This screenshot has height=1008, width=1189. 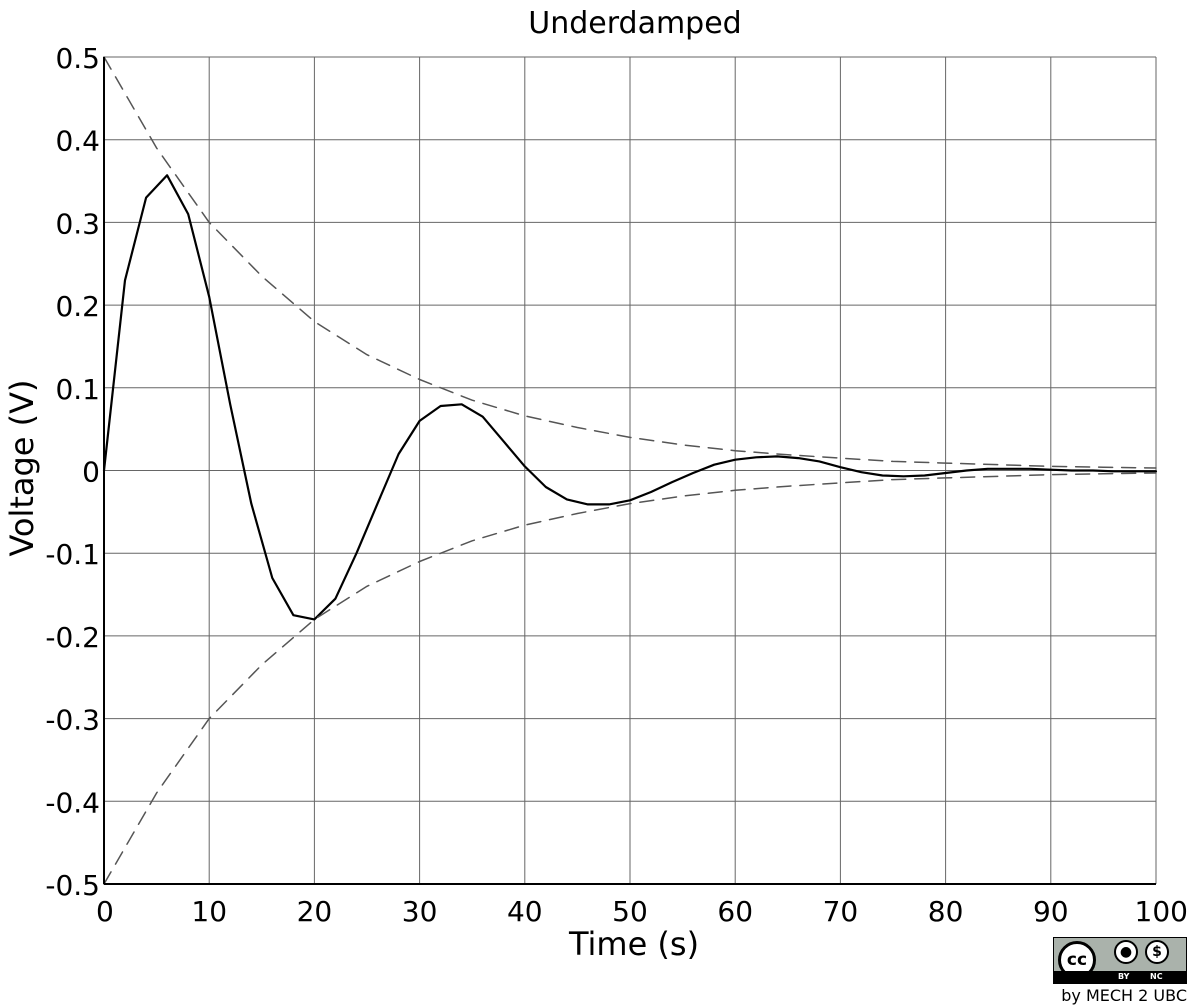 What do you see at coordinates (1126, 952) in the screenshot?
I see `person-icon: ●` at bounding box center [1126, 952].